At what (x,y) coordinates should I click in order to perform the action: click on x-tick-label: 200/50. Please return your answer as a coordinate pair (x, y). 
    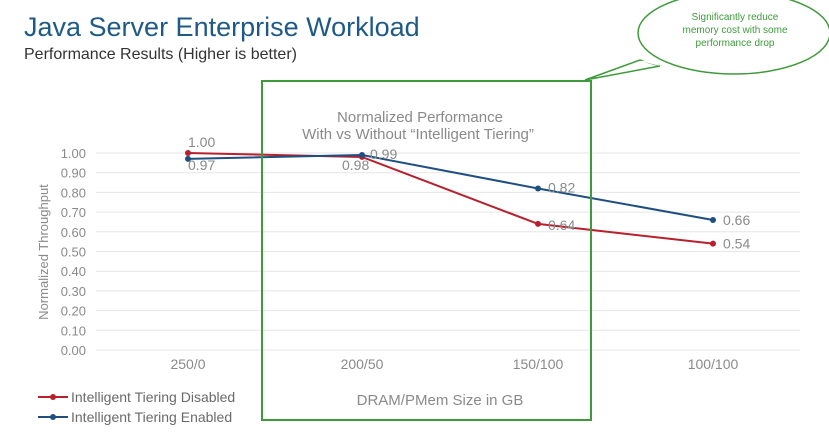
    Looking at the image, I should click on (362, 364).